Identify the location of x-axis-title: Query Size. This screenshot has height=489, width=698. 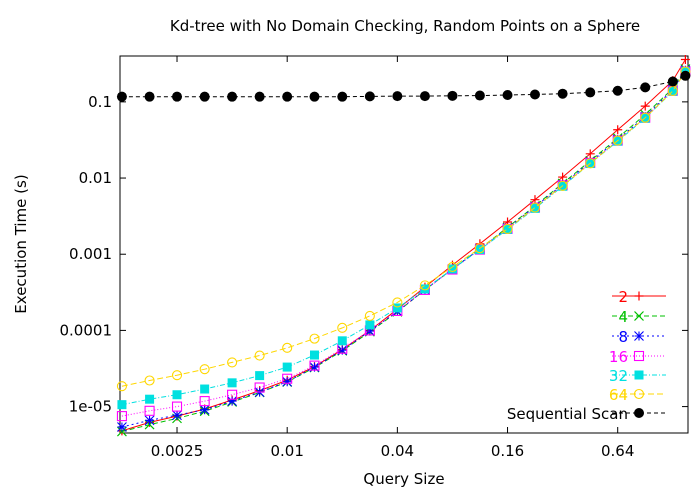
(403, 479).